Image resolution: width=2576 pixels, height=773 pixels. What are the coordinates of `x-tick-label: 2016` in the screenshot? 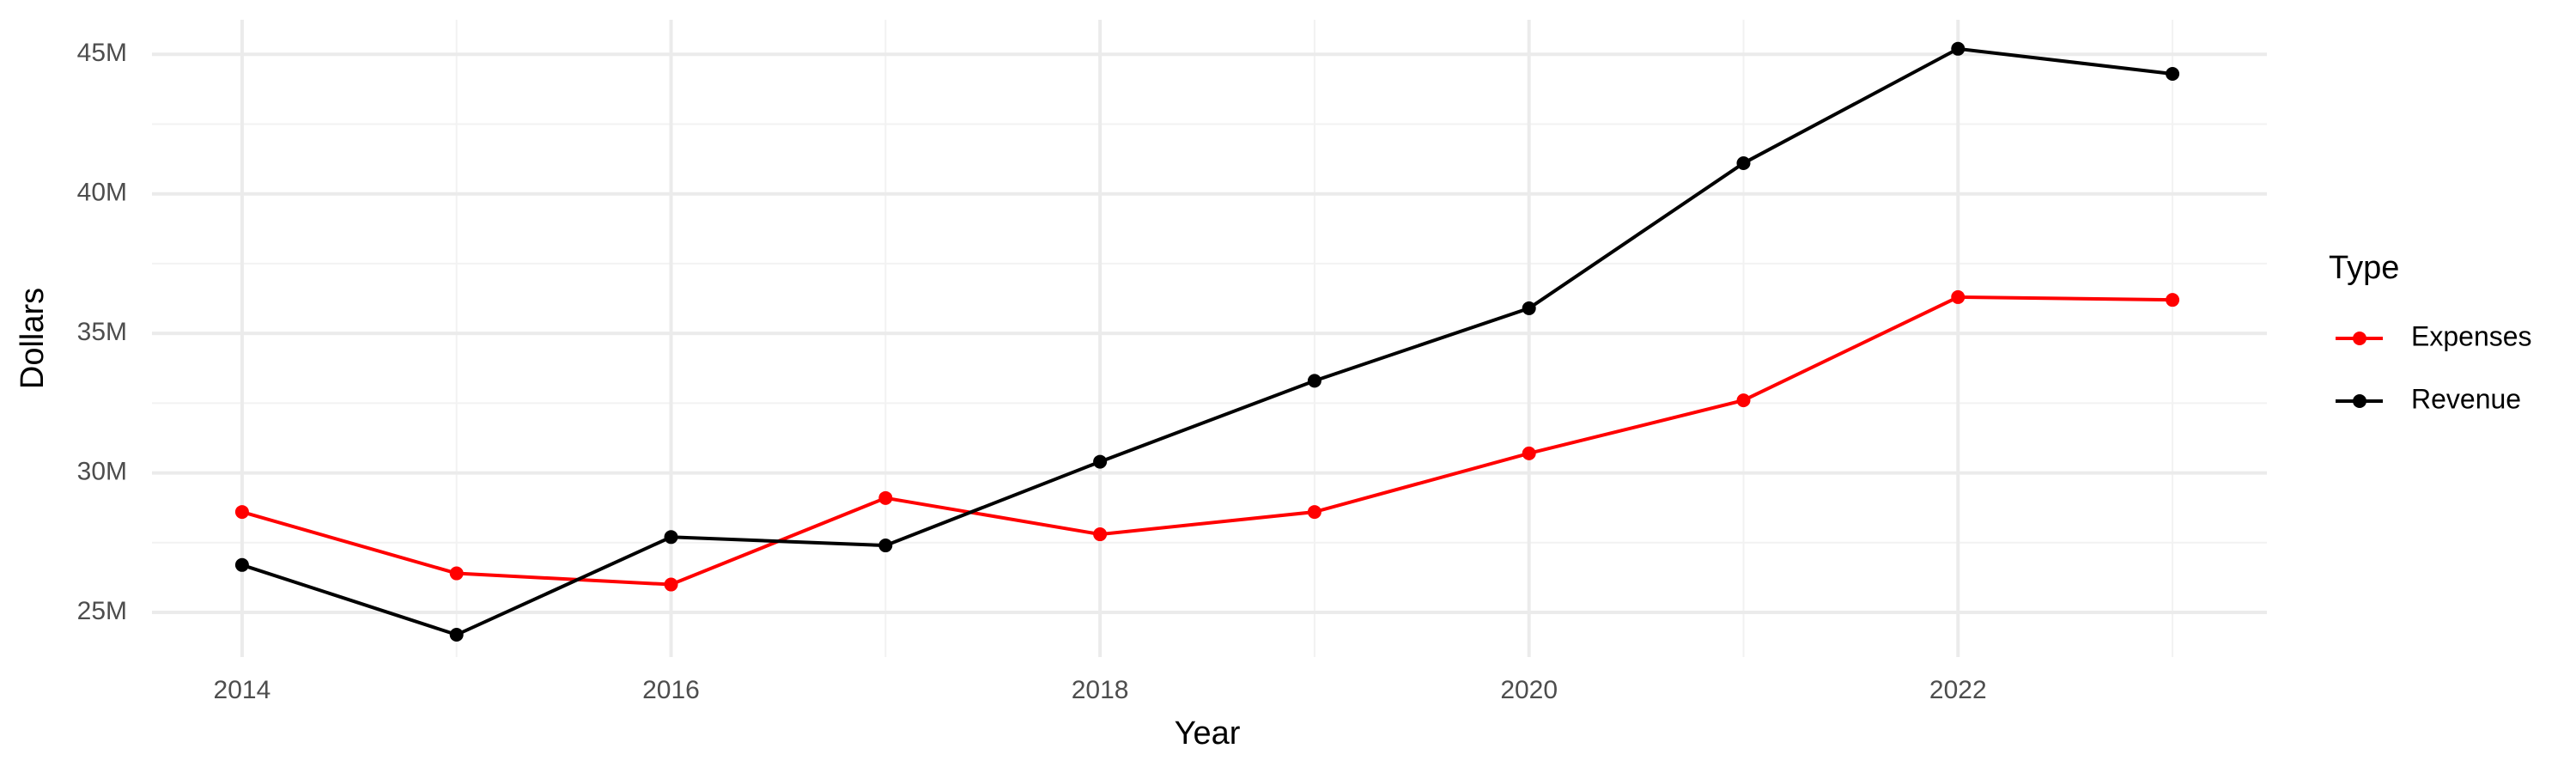 It's located at (671, 690).